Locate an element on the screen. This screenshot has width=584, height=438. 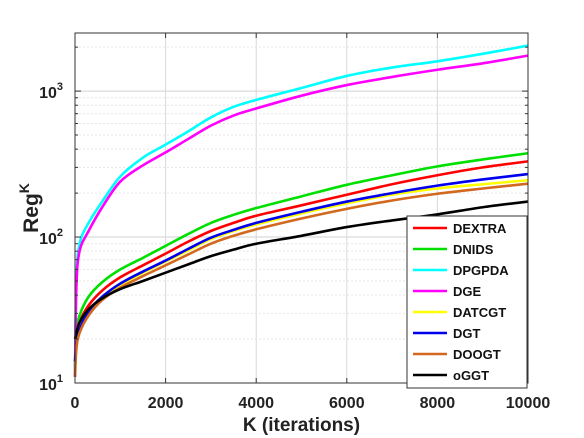
legend-label-dextra: DEXTRA is located at coordinates (480, 228).